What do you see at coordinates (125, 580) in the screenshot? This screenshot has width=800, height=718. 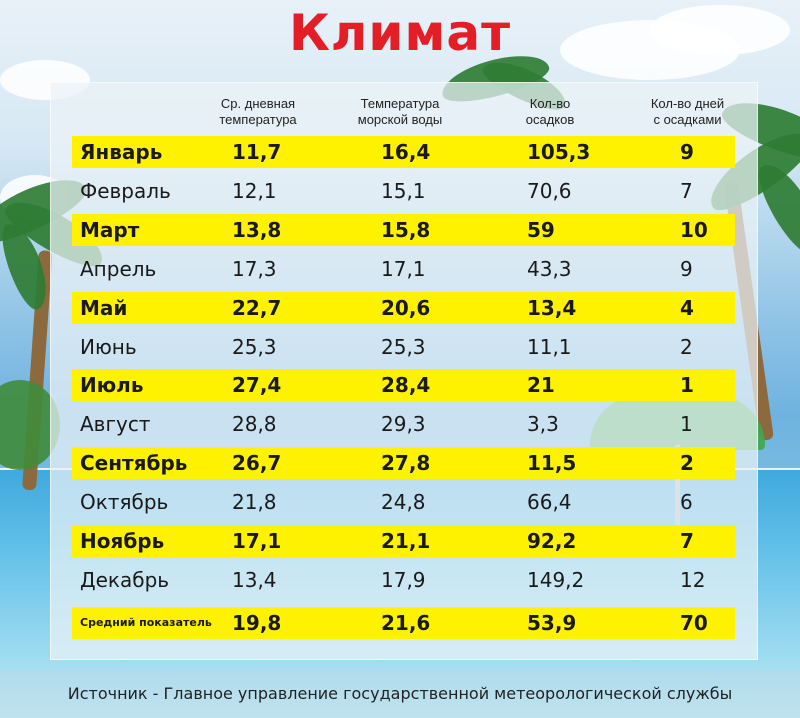 I see `month-cell: Декабрь` at bounding box center [125, 580].